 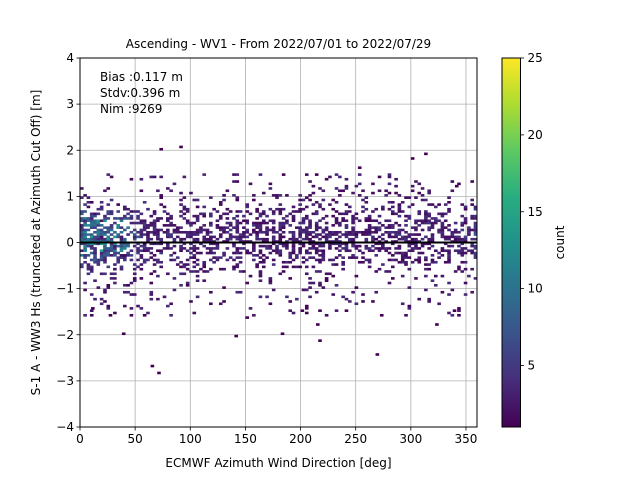 I want to click on y-tick-label: 1, so click(x=70, y=196).